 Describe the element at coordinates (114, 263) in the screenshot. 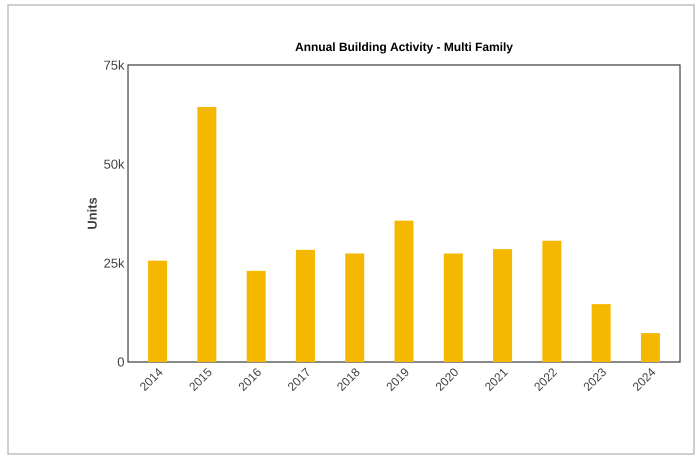

I see `y-tick-label: 25k` at that location.